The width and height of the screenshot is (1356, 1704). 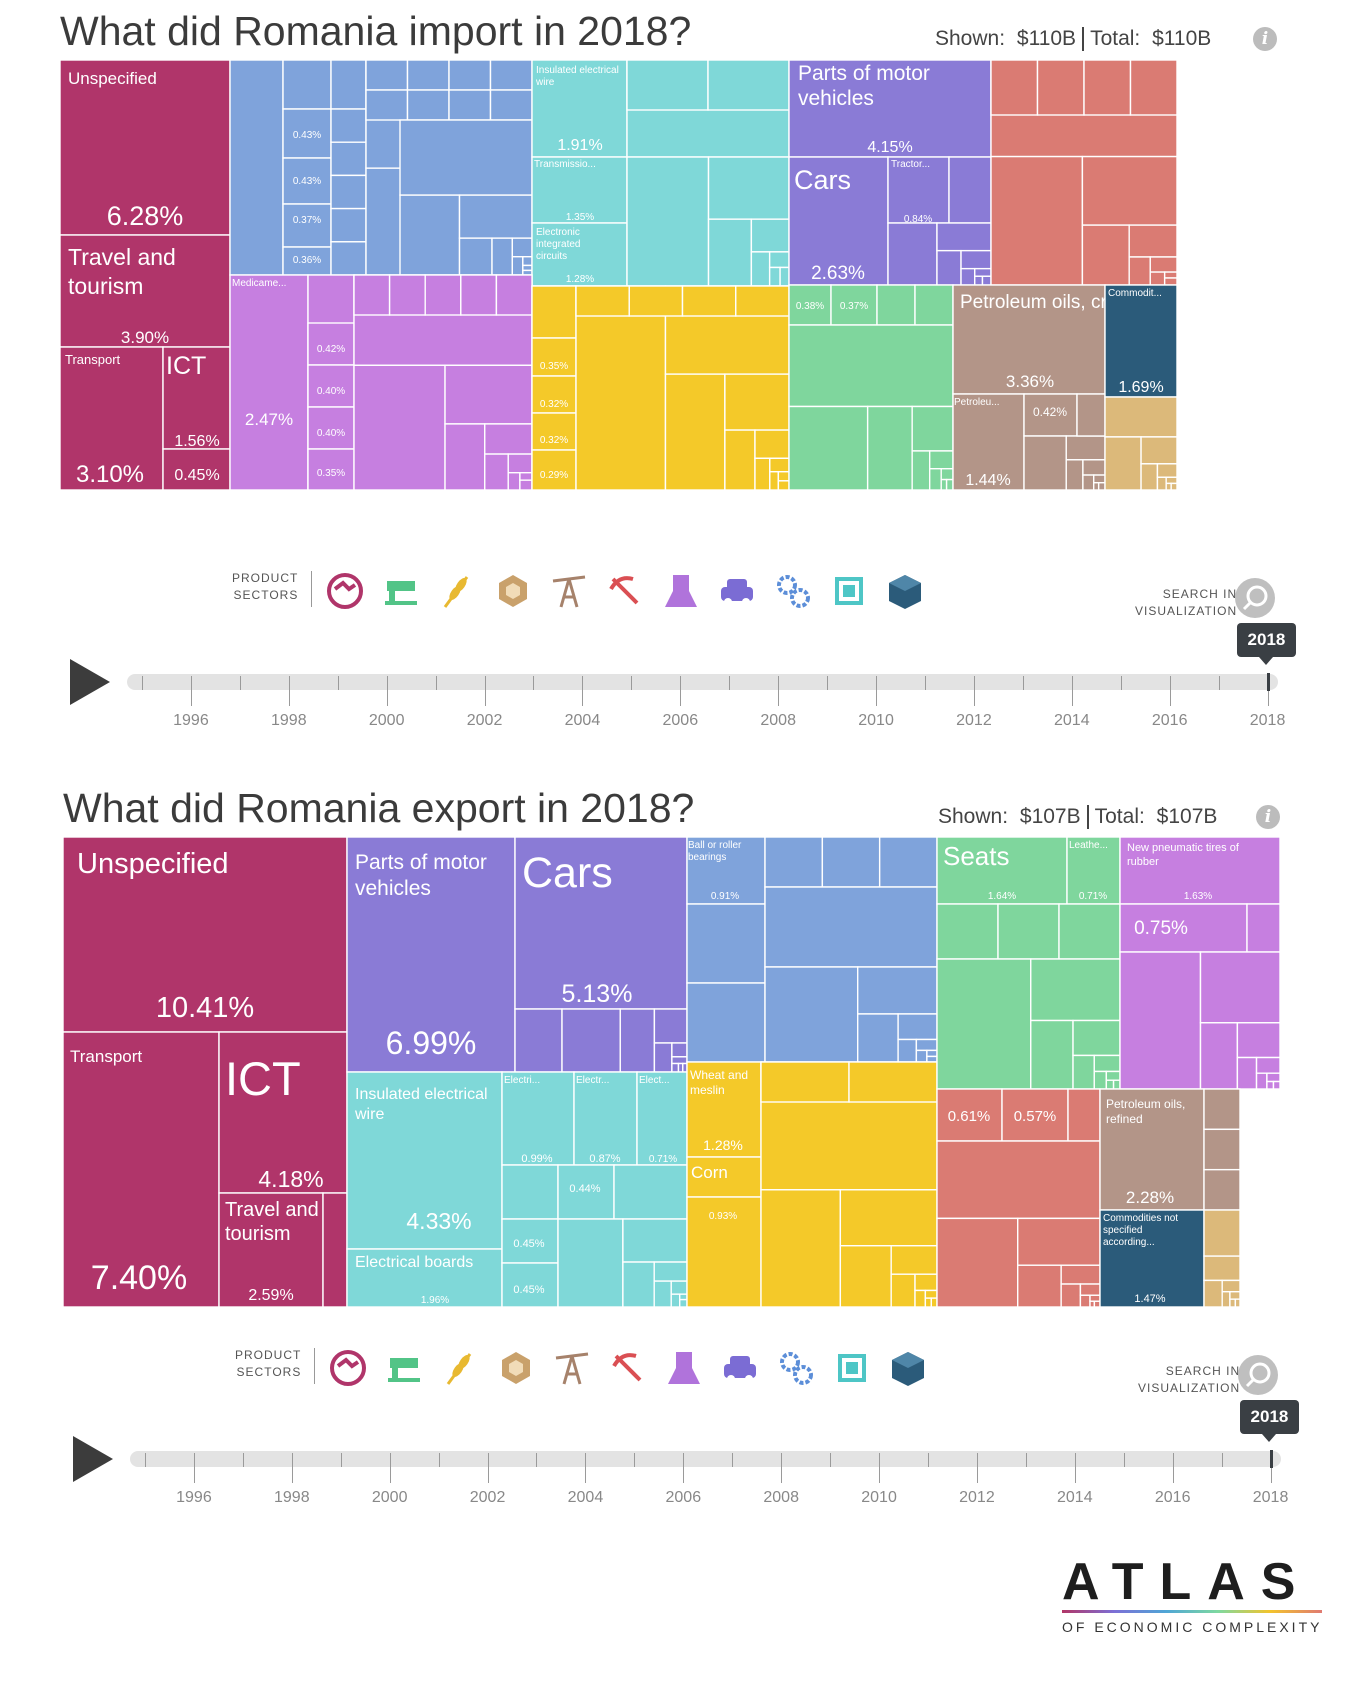 I want to click on stone-gem-icon, so click(x=513, y=591).